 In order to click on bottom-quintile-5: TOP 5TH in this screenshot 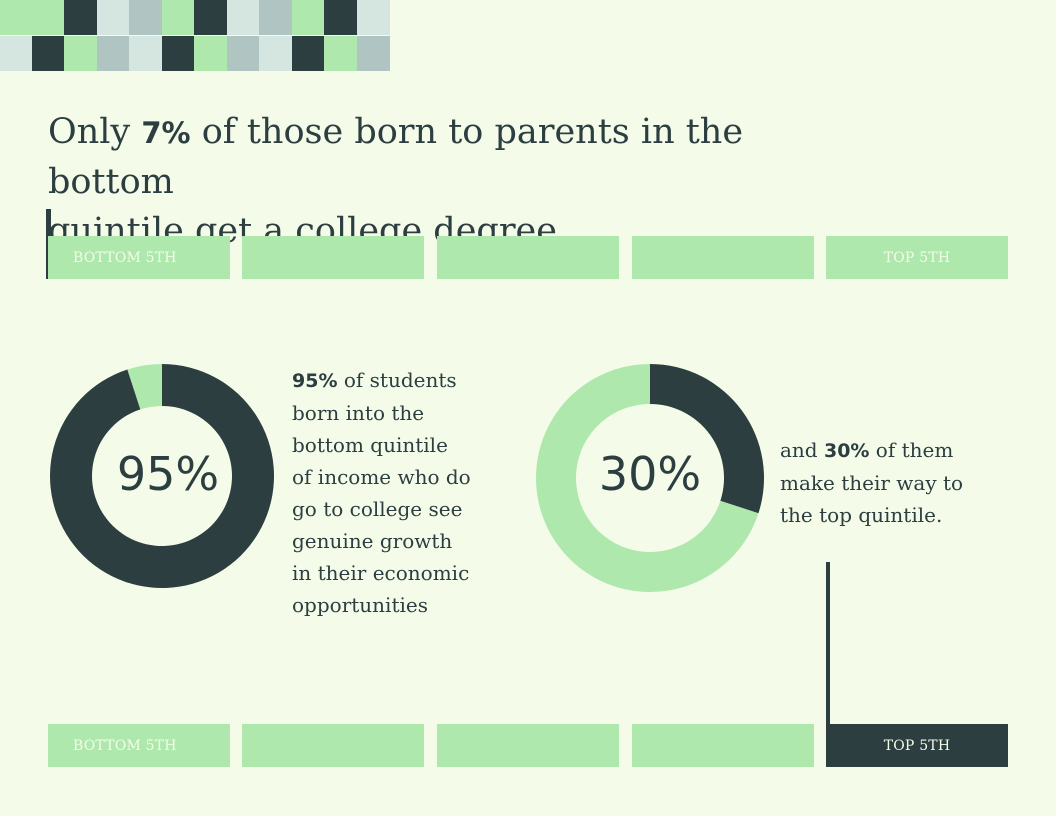, I will do `click(917, 745)`.